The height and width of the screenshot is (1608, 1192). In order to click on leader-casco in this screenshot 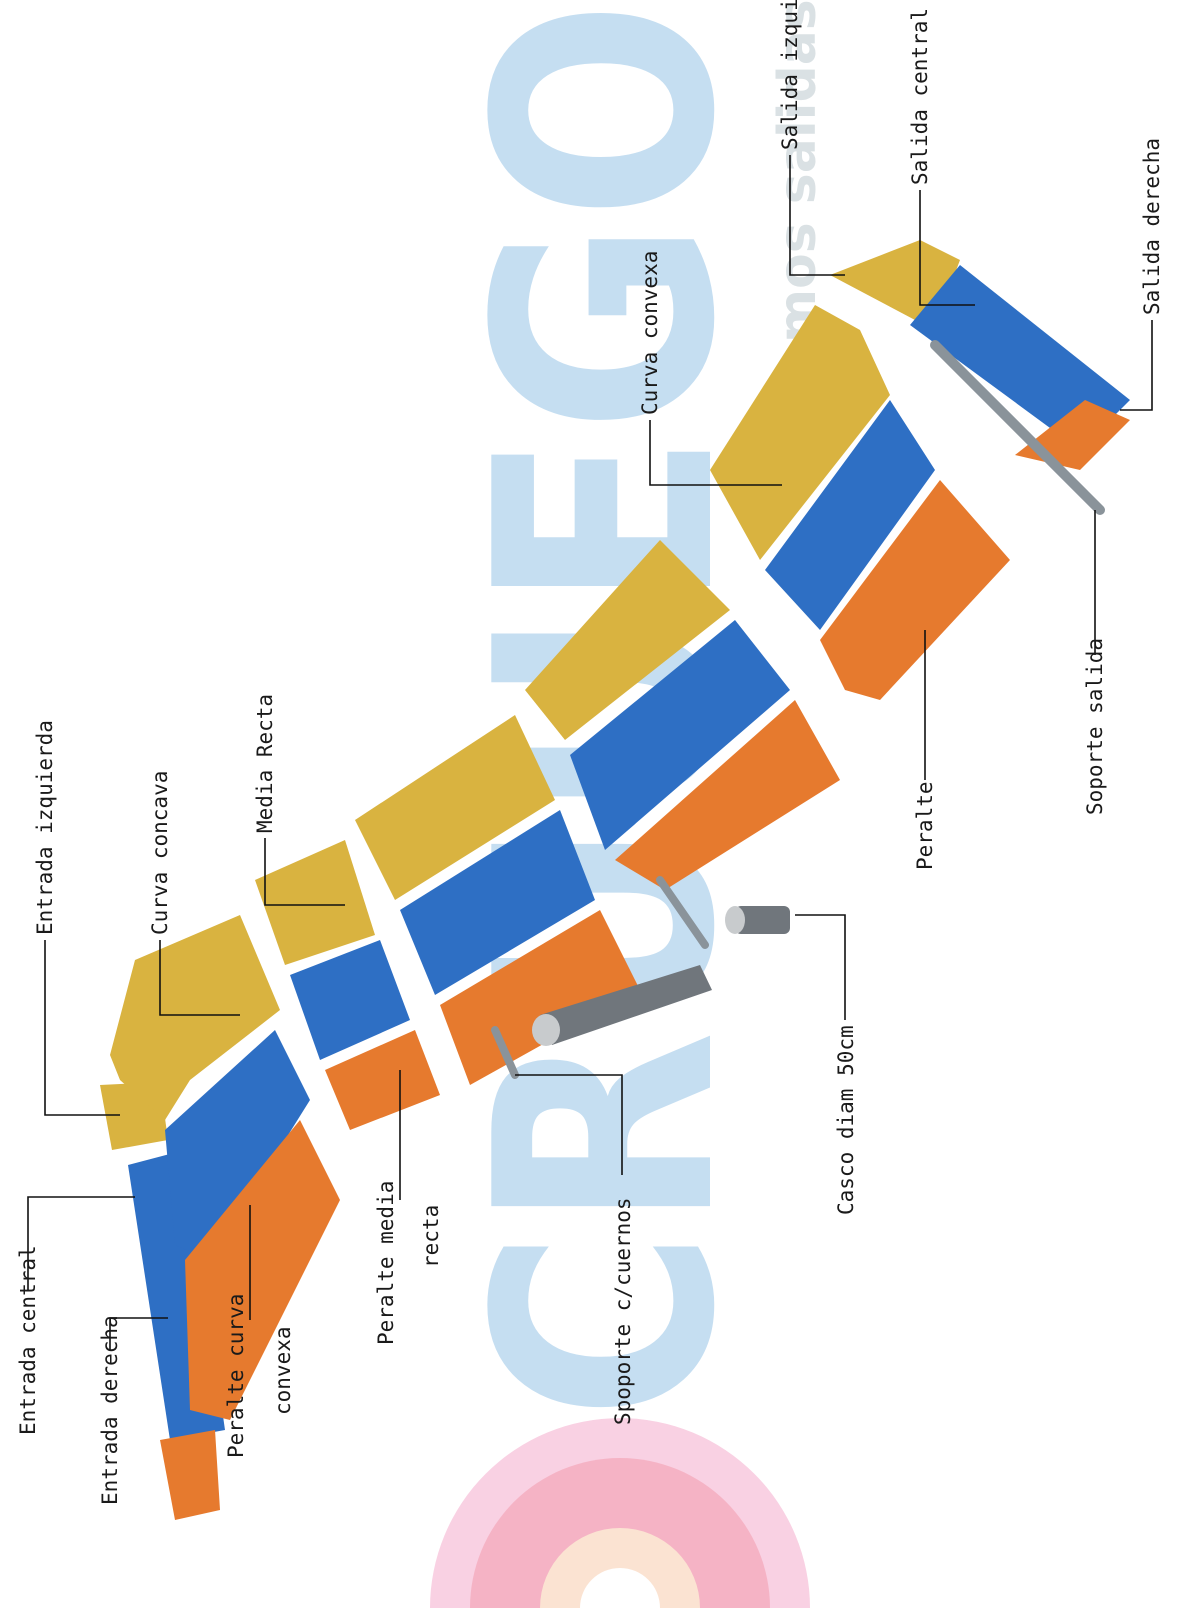, I will do `click(820, 967)`.